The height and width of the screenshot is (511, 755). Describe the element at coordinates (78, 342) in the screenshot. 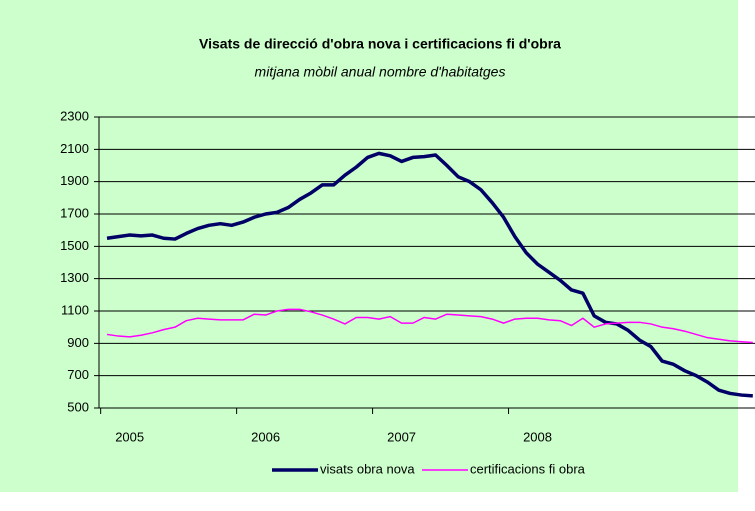

I see `y-tick-label: 900` at that location.